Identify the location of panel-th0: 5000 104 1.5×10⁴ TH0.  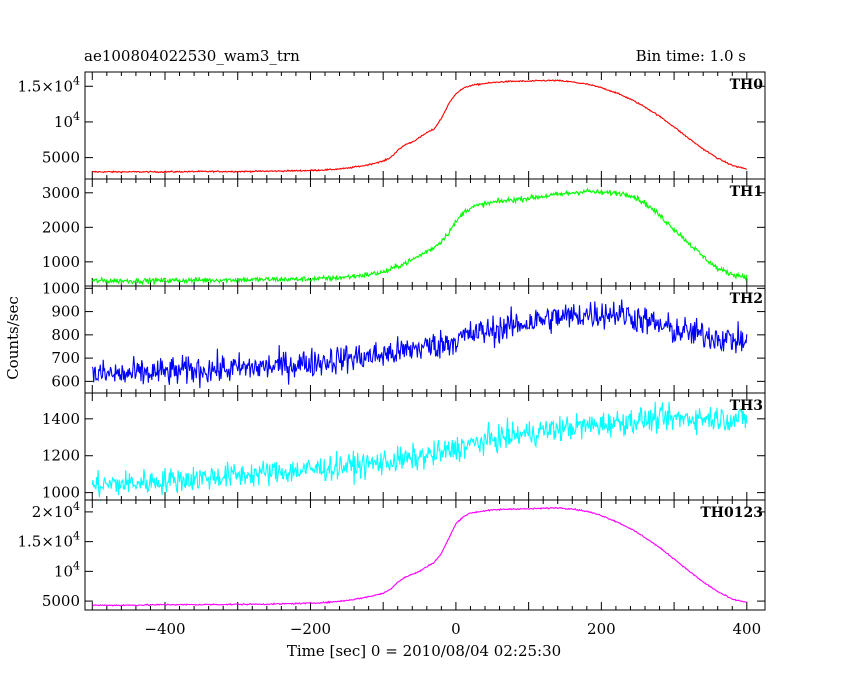
(391, 125).